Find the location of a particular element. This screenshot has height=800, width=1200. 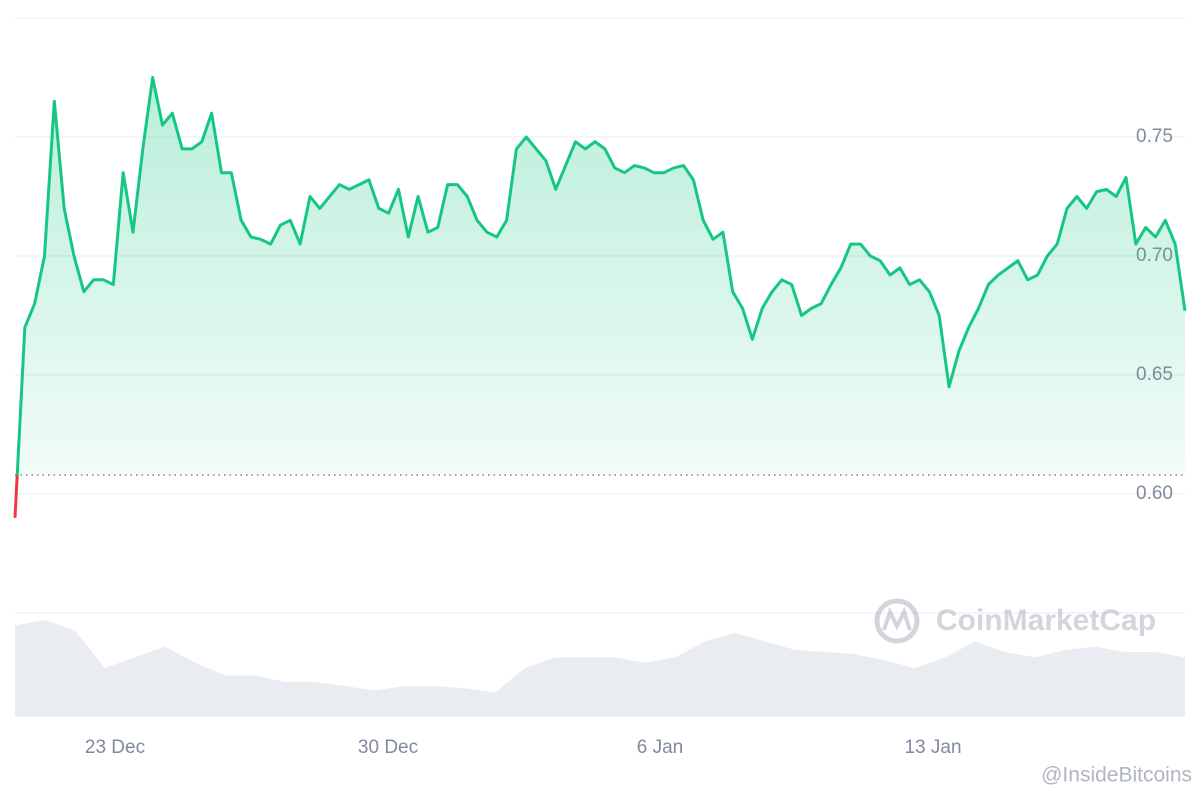

x-tick-label: 6 Jan is located at coordinates (660, 747).